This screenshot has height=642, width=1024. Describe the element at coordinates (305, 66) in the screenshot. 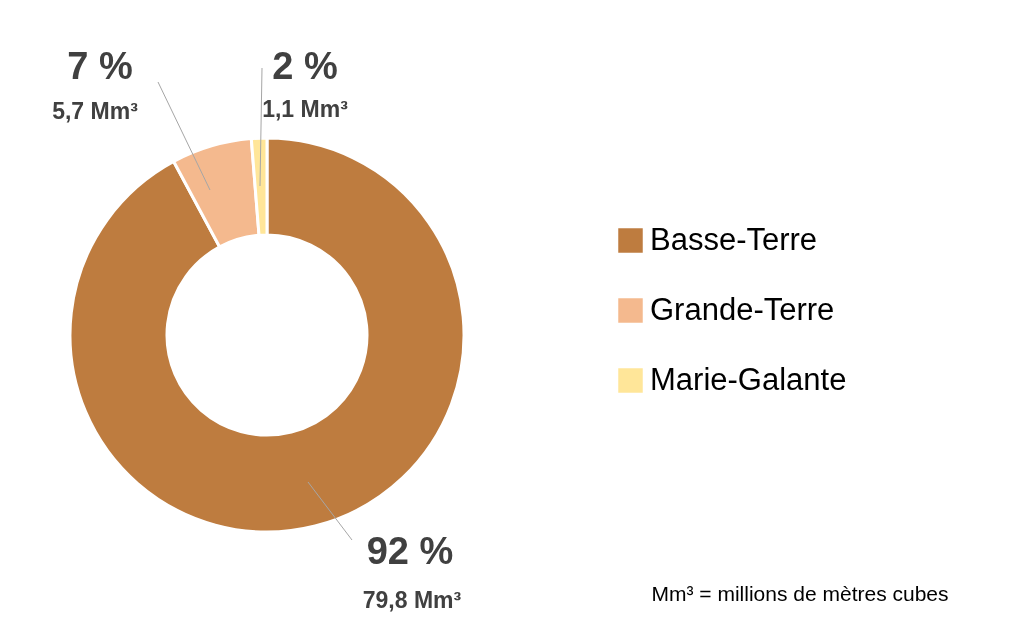

I see `text: 2 %` at that location.